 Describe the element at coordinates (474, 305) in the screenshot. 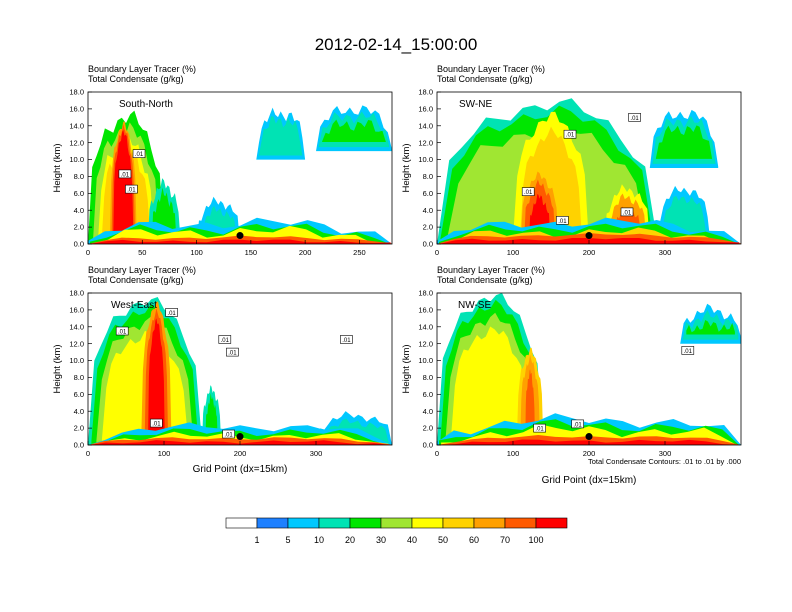

I see `section-label: NW-SE` at that location.